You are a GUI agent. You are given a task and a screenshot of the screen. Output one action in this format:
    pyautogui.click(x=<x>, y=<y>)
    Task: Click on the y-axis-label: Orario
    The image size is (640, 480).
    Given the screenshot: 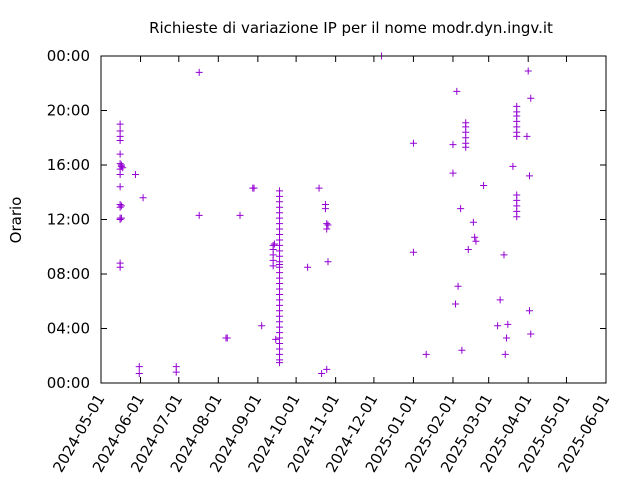 What is the action you would take?
    pyautogui.click(x=16, y=220)
    